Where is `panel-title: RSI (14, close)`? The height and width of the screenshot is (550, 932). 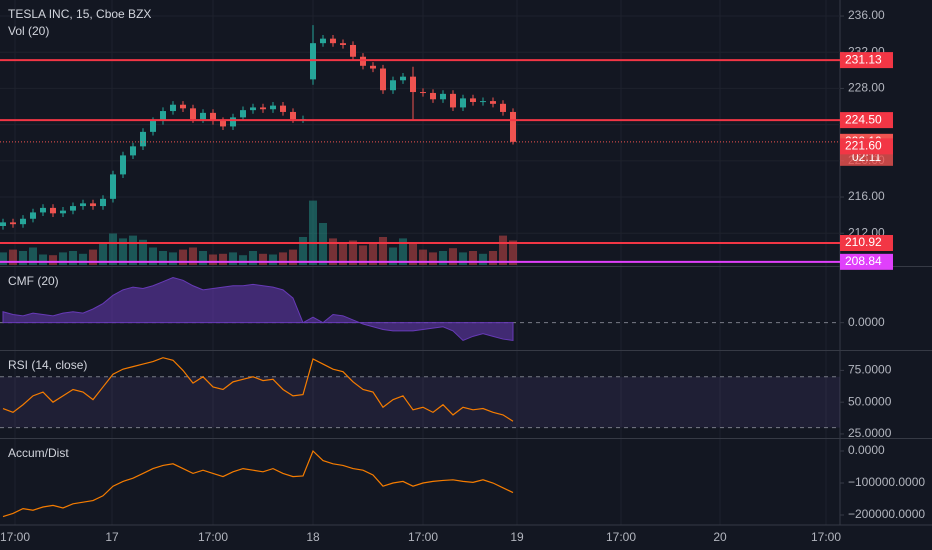 panel-title: RSI (14, close) is located at coordinates (47, 365).